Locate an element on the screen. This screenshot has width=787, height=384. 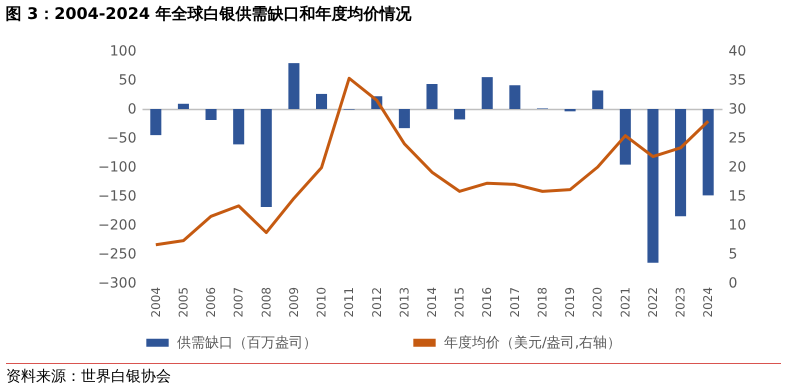
x-tick-label: 2022 is located at coordinates (653, 302).